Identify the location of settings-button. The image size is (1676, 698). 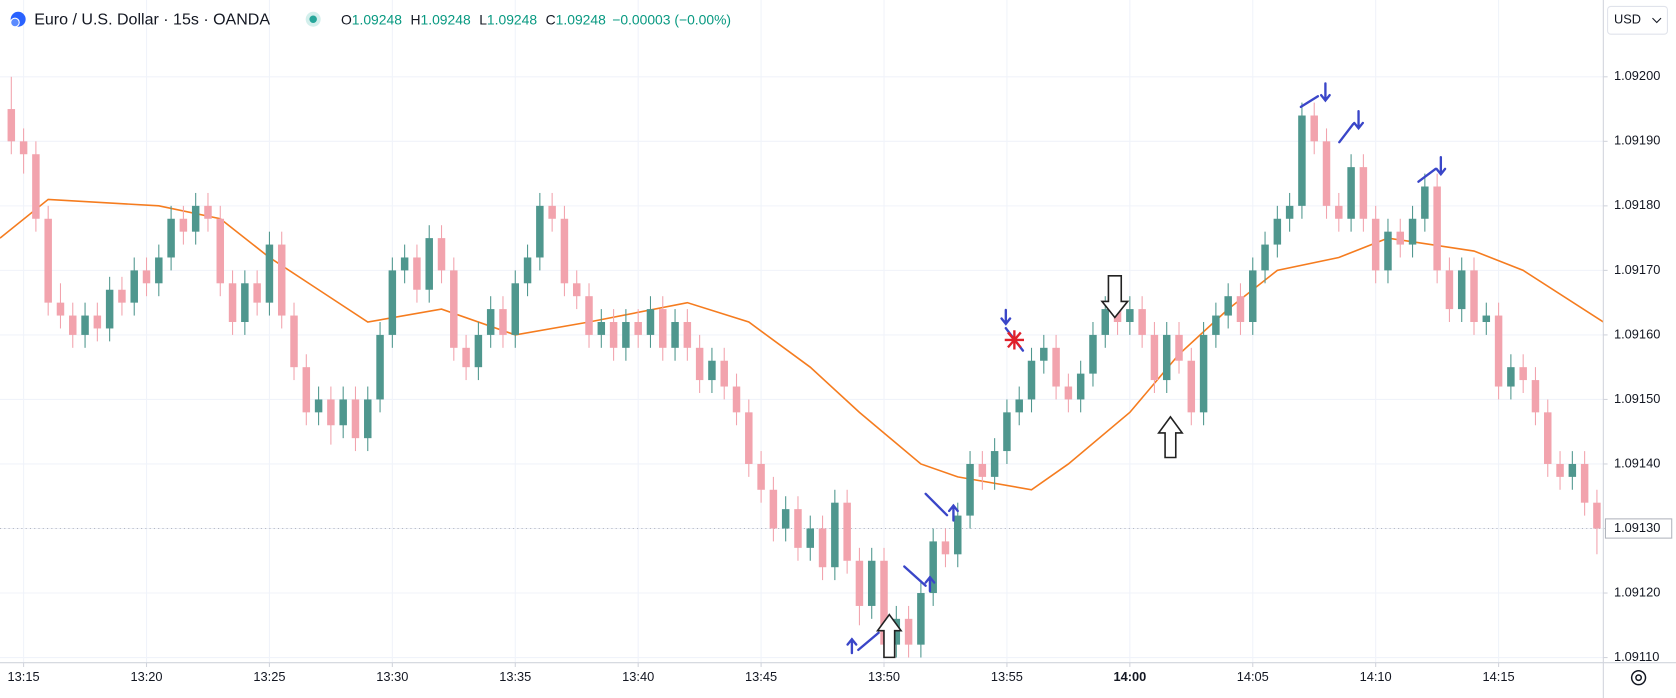
(1638, 677).